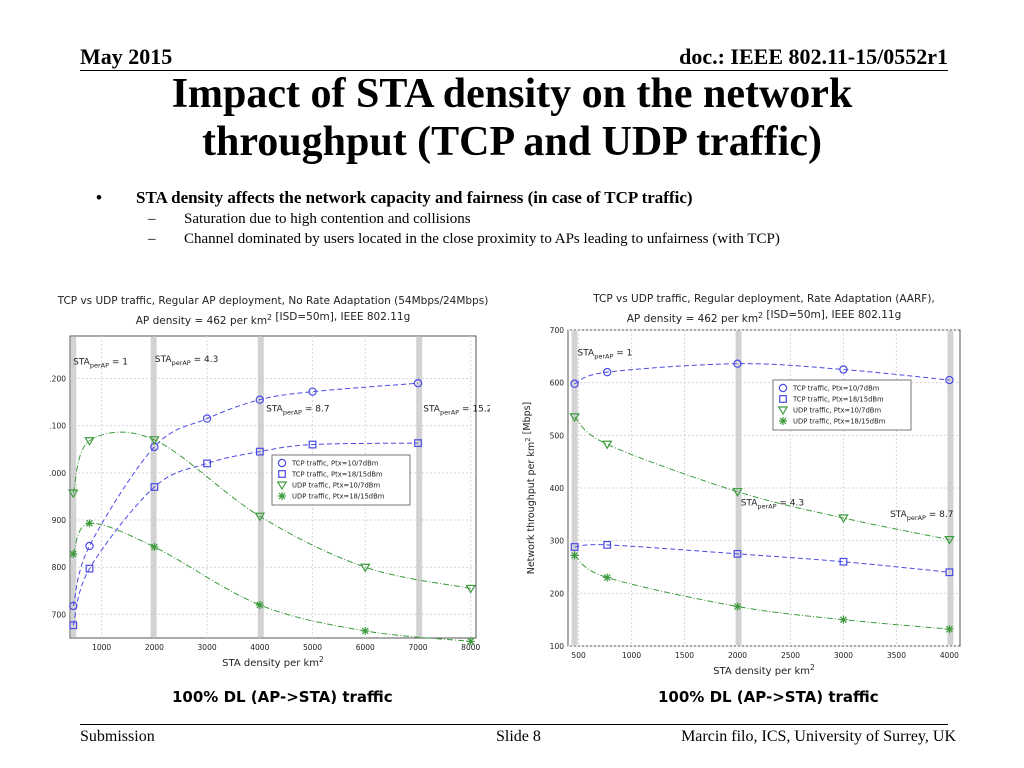 The width and height of the screenshot is (1024, 768). Describe the element at coordinates (117, 736) in the screenshot. I see `footer-submission: Submission` at that location.